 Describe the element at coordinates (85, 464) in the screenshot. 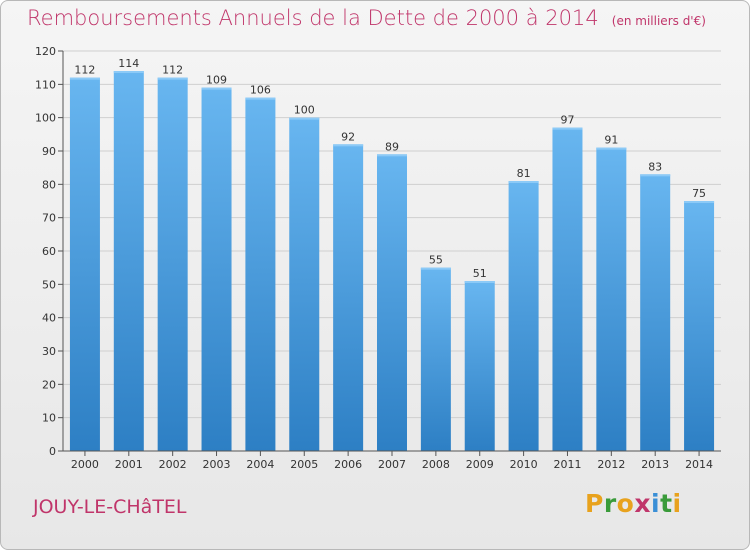

I see `x-tick-label: 2000` at that location.